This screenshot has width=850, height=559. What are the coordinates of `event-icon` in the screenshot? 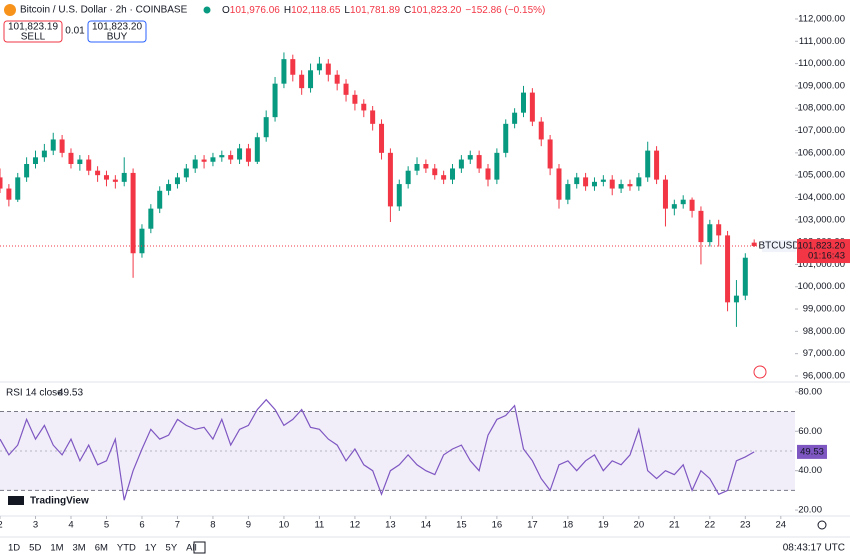 It's located at (760, 372).